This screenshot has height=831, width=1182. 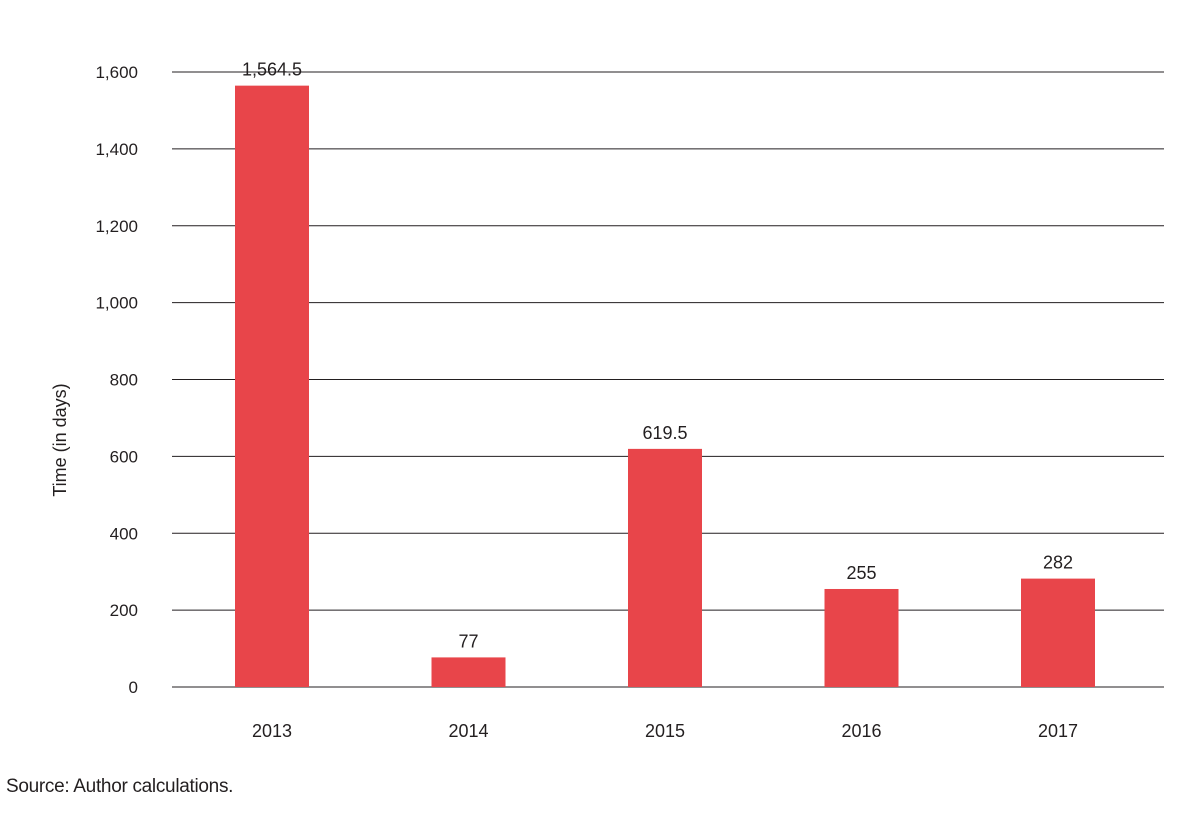 What do you see at coordinates (124, 610) in the screenshot?
I see `y-tick-label: 200` at bounding box center [124, 610].